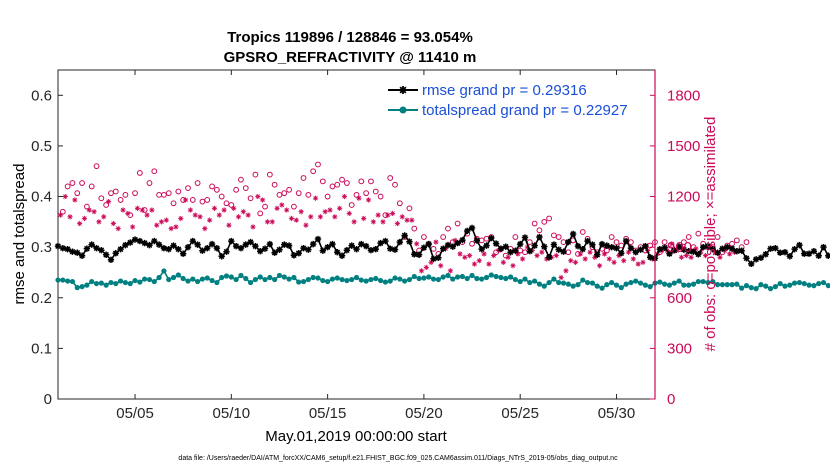 This screenshot has height=470, width=830. I want to click on y-tick-label: 0.5, so click(41, 146).